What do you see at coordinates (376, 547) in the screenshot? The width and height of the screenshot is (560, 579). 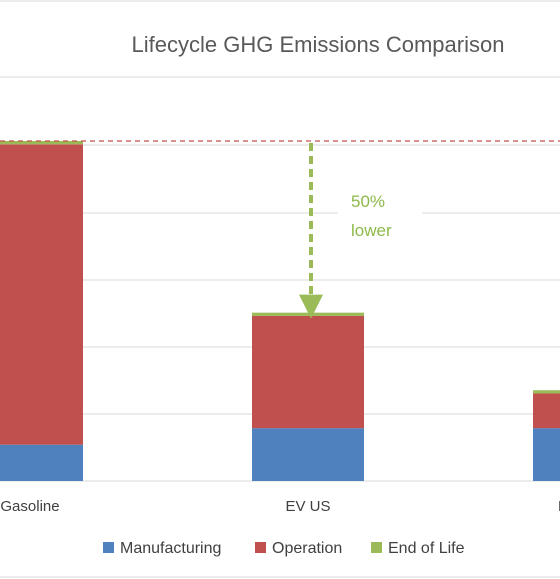 I see `legend-swatch-end-of-life` at bounding box center [376, 547].